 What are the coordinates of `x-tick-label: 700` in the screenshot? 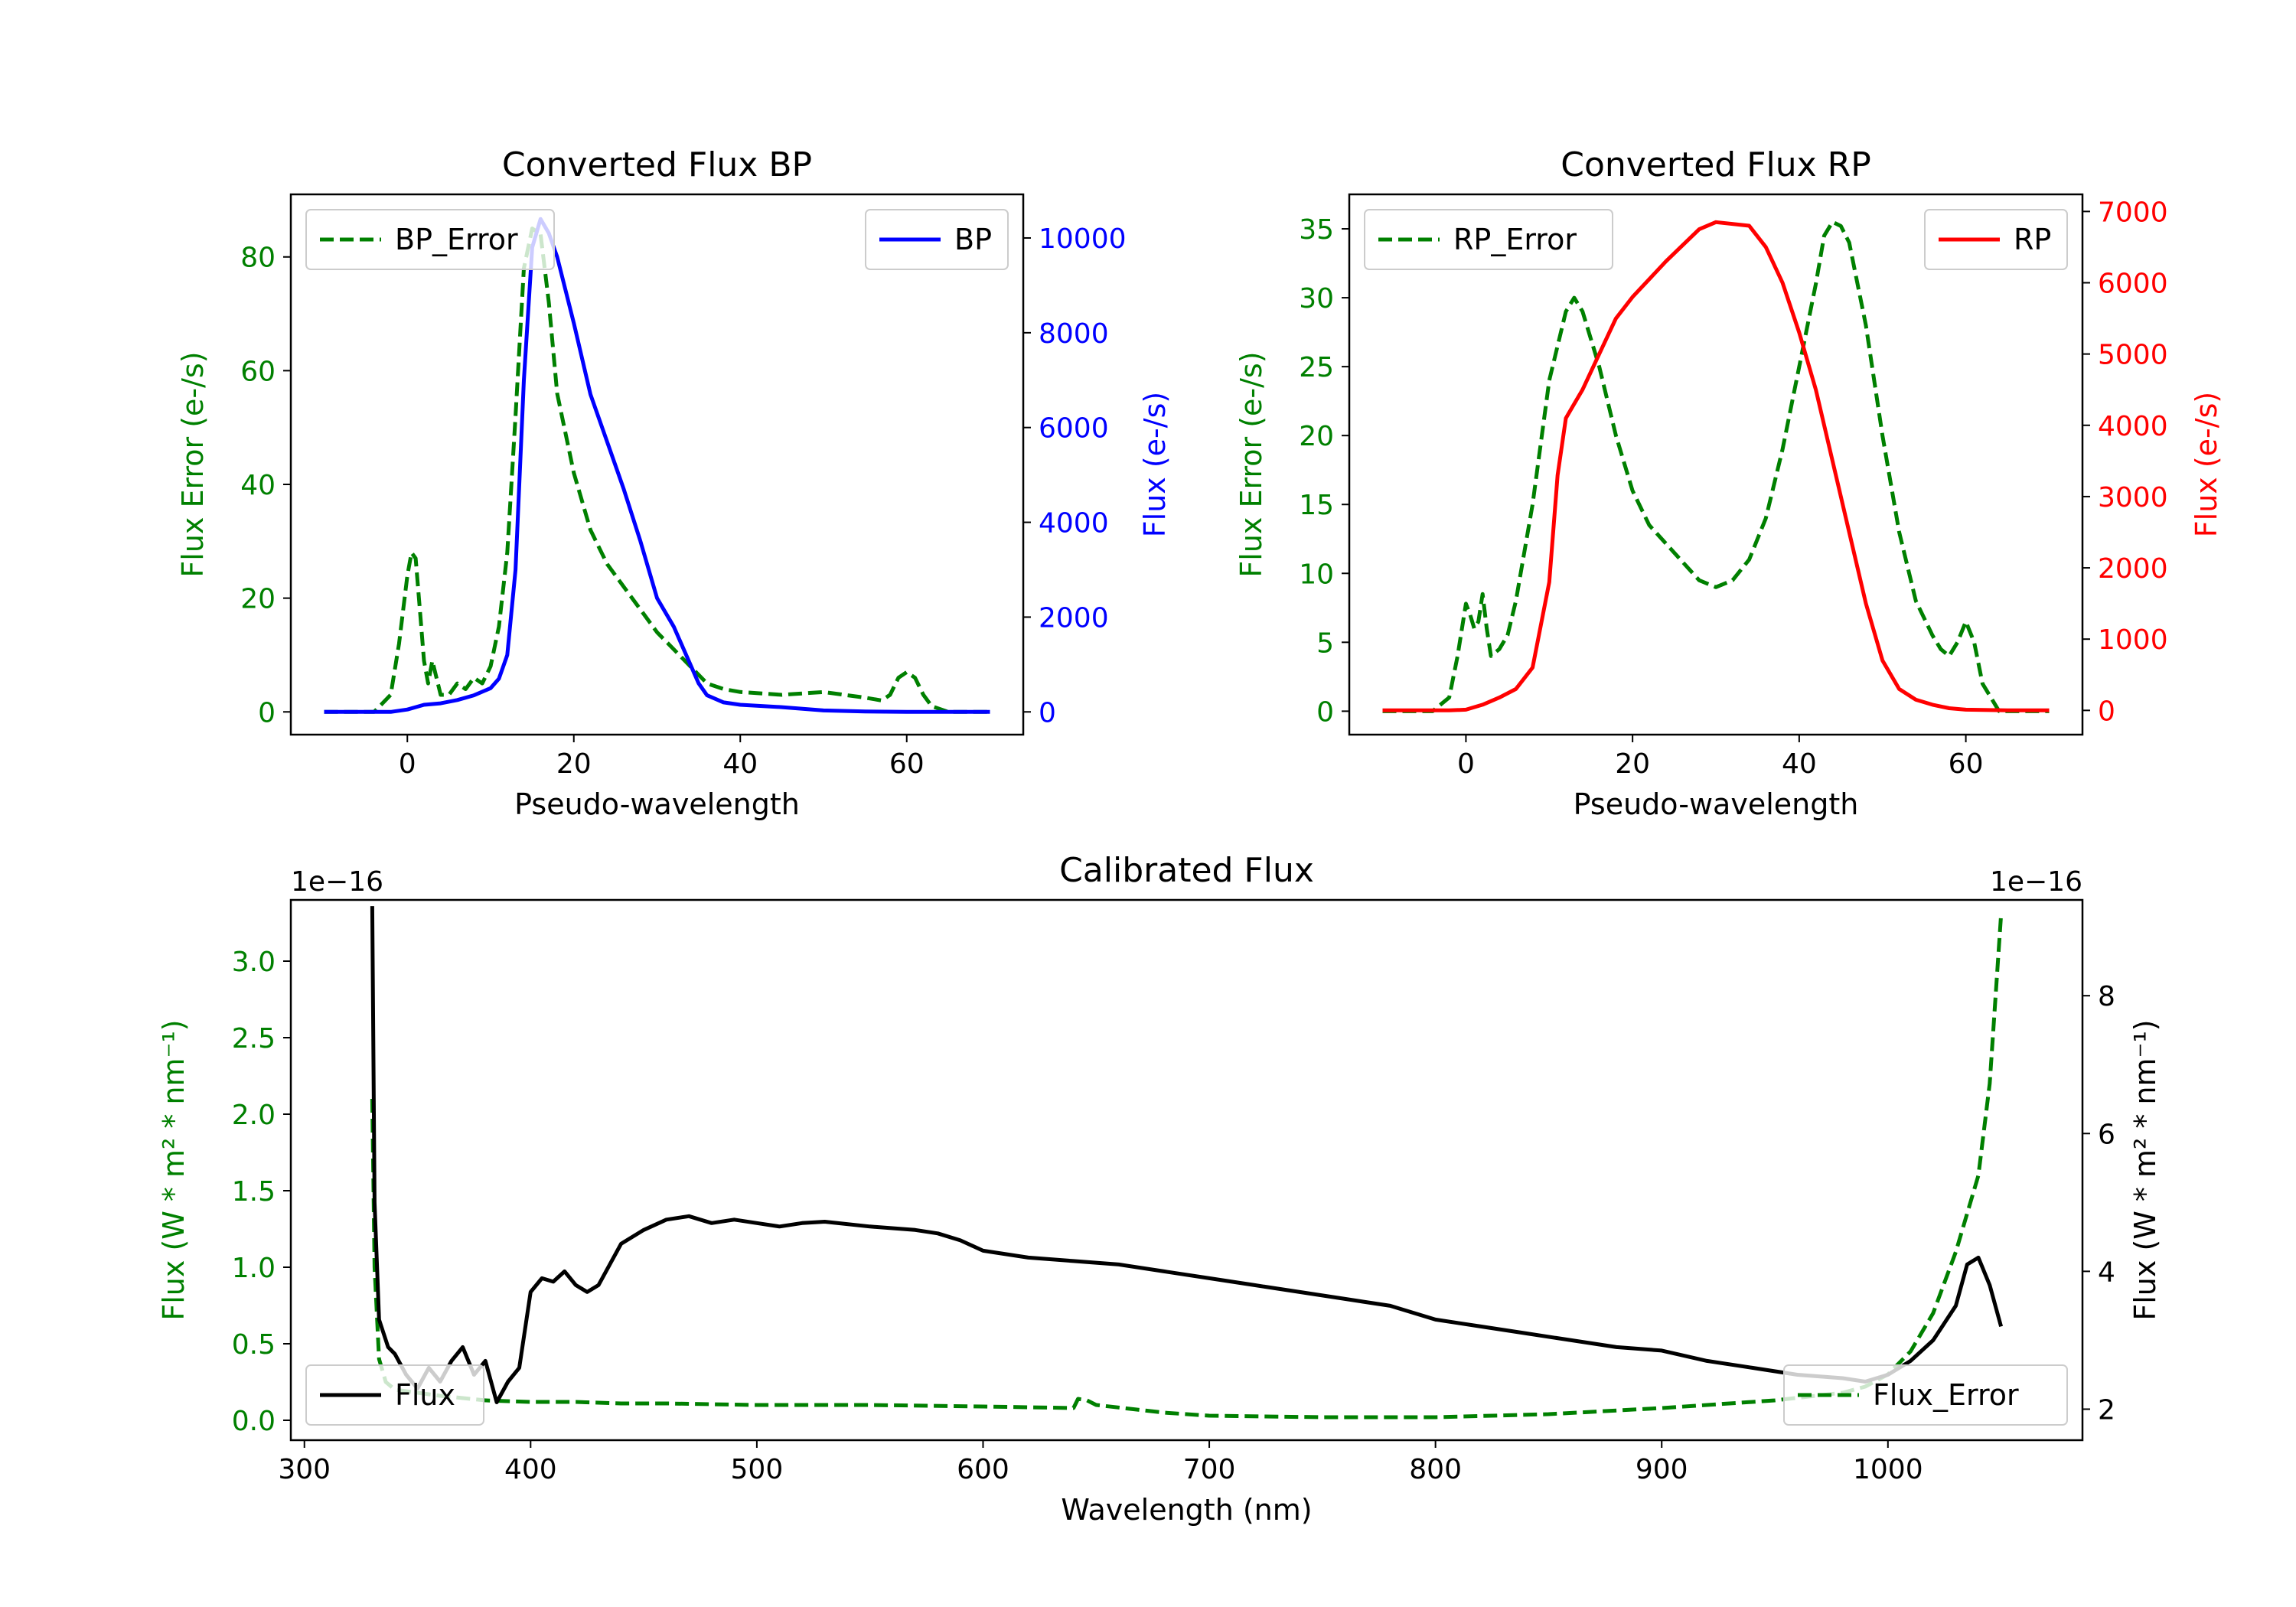 It's located at (1209, 1470).